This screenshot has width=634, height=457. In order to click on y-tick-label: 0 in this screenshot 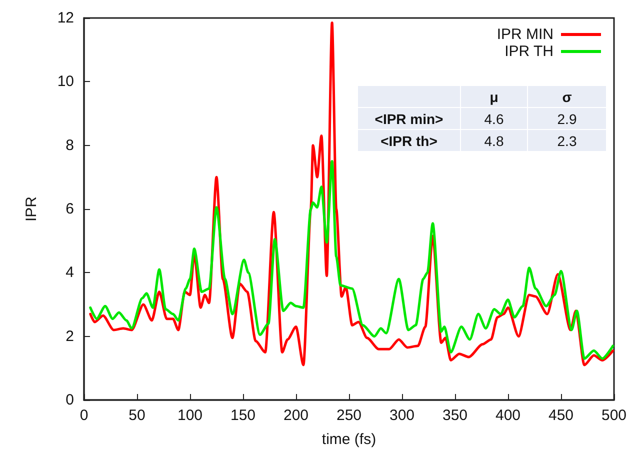, I will do `click(70, 400)`.